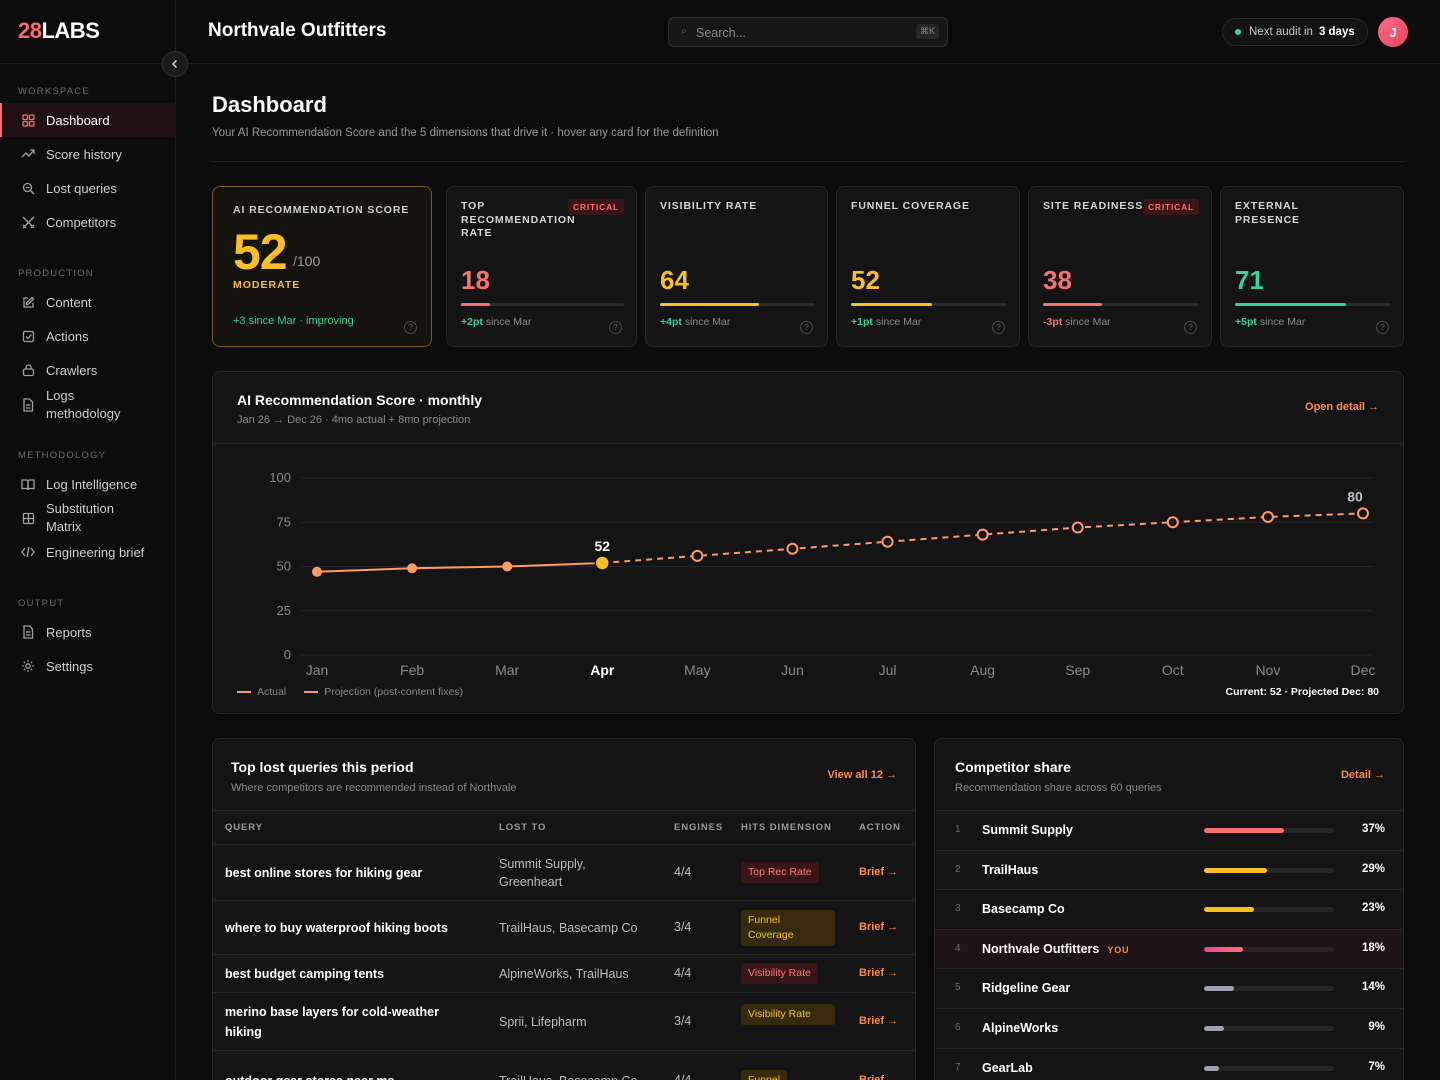 Image resolution: width=1440 pixels, height=1080 pixels. What do you see at coordinates (1169, 869) in the screenshot?
I see `competitor-row: 2 TrailHaus 29%` at bounding box center [1169, 869].